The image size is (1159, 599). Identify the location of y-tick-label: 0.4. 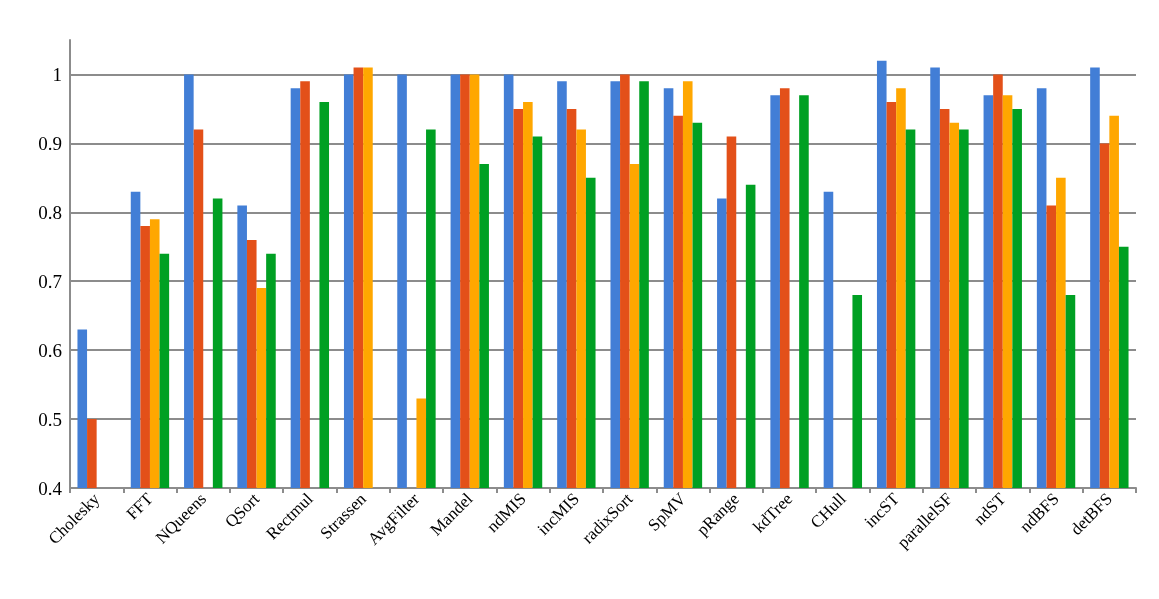
(50, 488).